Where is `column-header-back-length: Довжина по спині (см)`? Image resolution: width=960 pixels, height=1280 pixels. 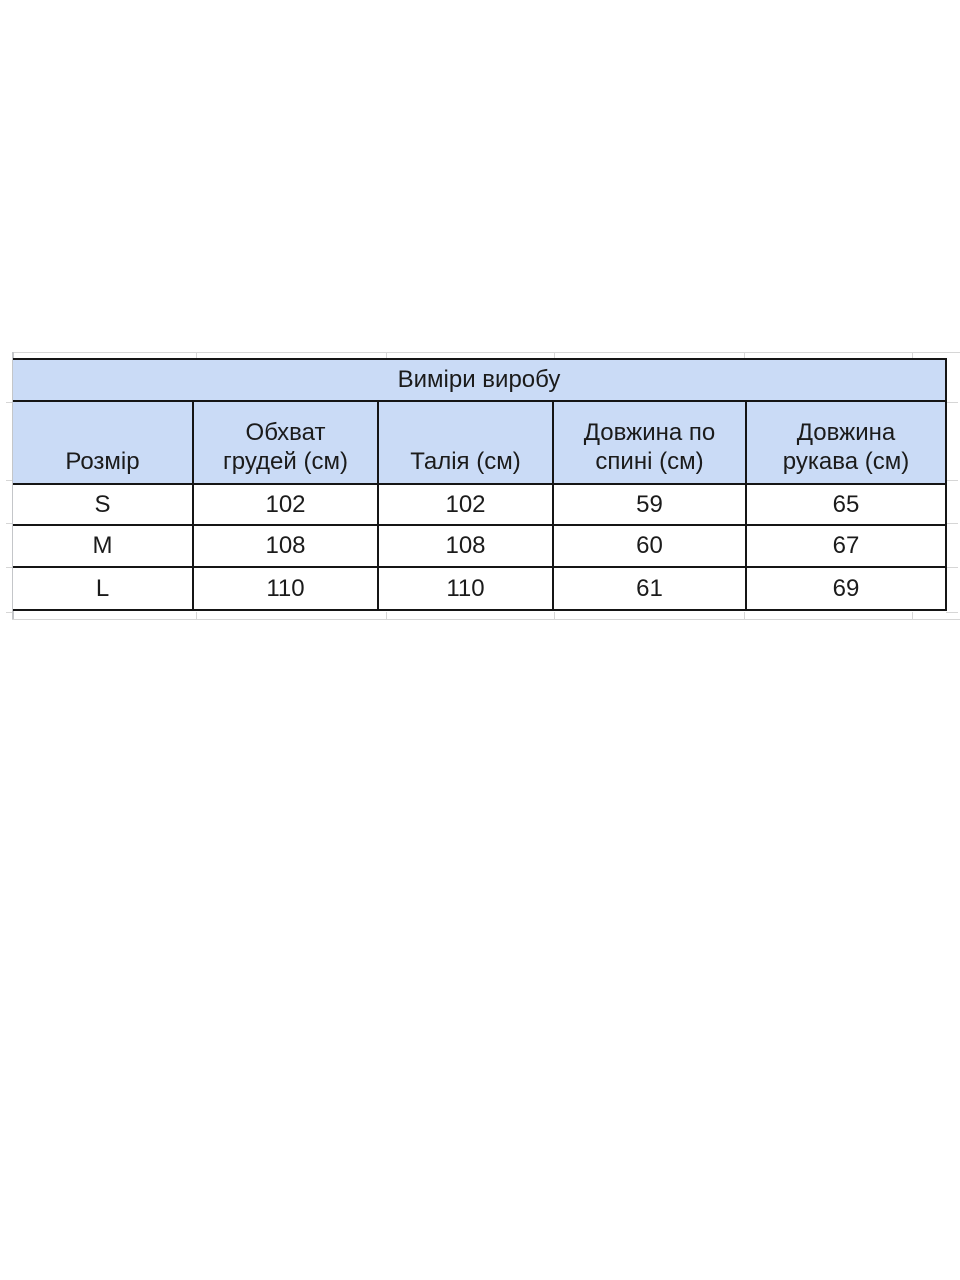
column-header-back-length: Довжина по спині (см) is located at coordinates (649, 442).